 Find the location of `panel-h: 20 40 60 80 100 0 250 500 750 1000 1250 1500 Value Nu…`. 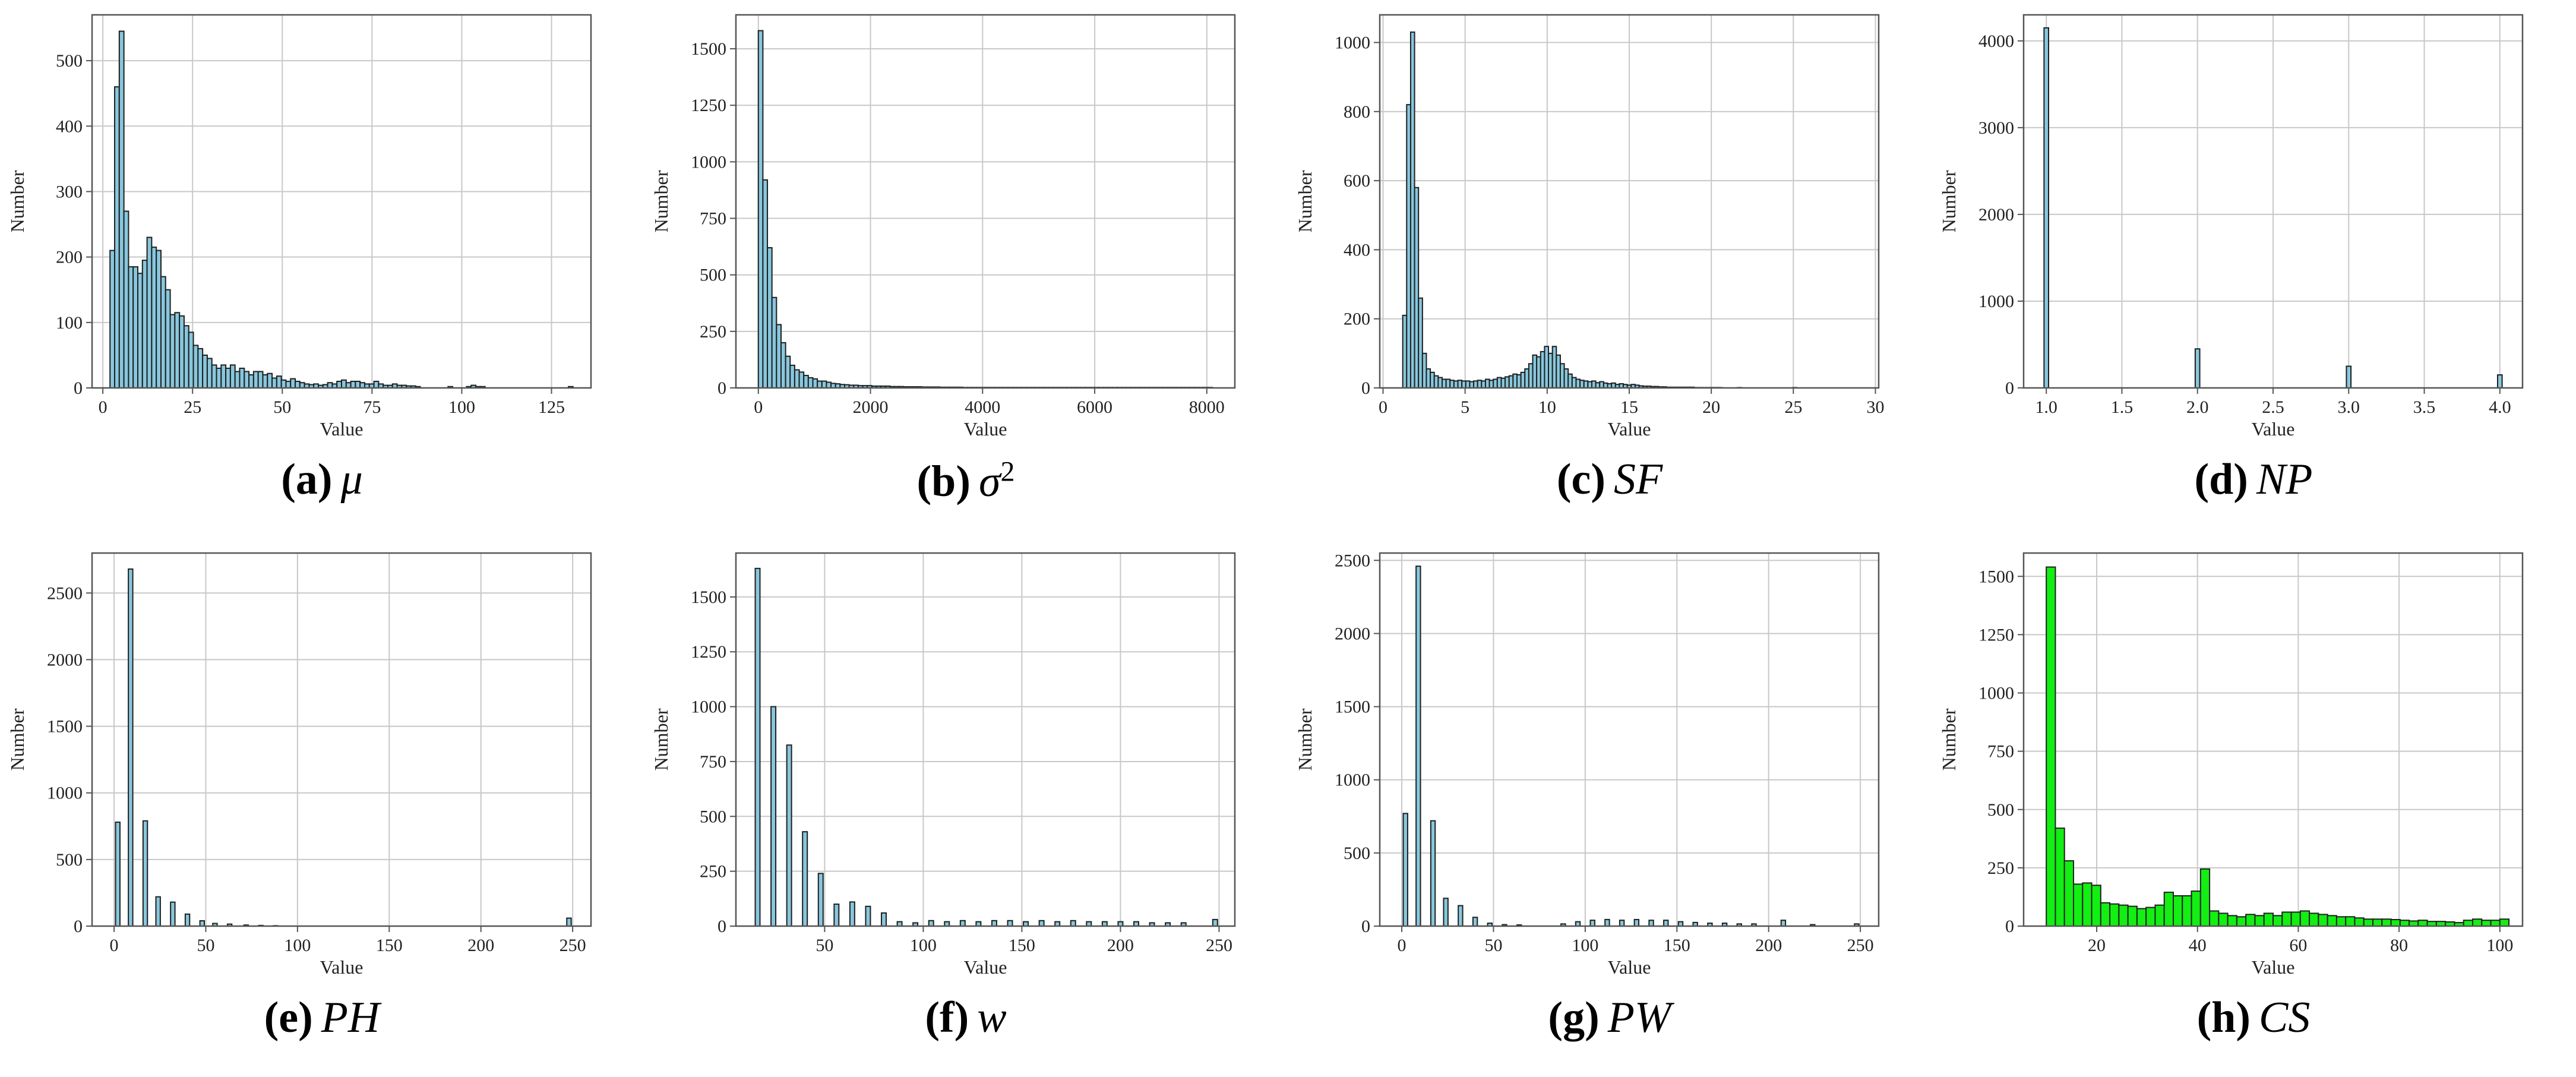

panel-h: 20 40 60 80 100 0 250 500 750 1000 1250 1500 Value Nu… is located at coordinates (2253, 807).